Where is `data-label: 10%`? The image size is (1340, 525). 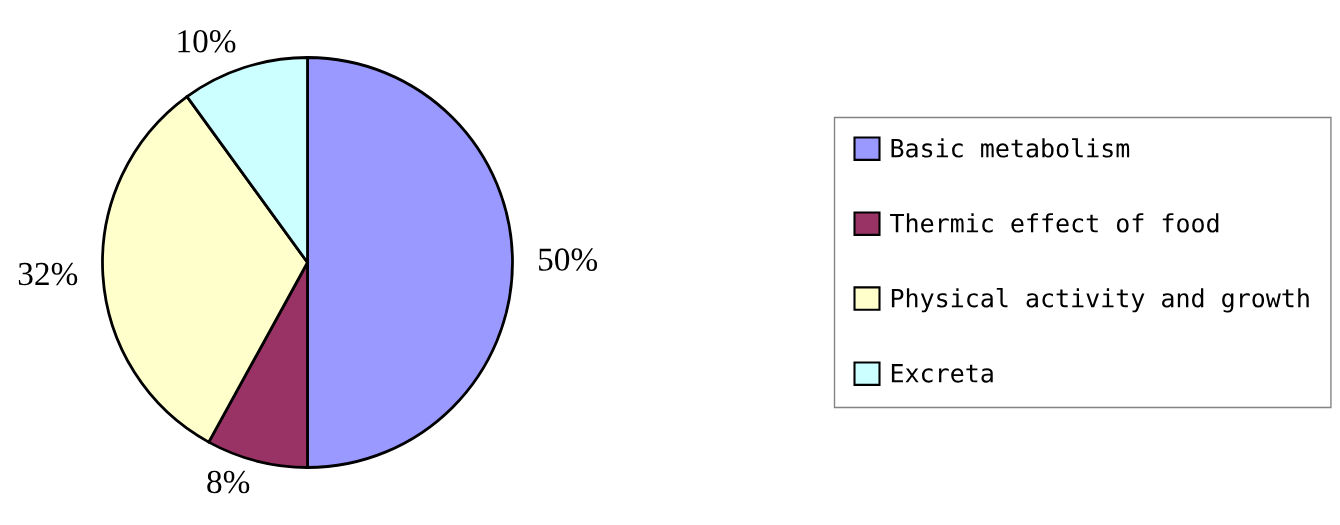
data-label: 10% is located at coordinates (207, 41).